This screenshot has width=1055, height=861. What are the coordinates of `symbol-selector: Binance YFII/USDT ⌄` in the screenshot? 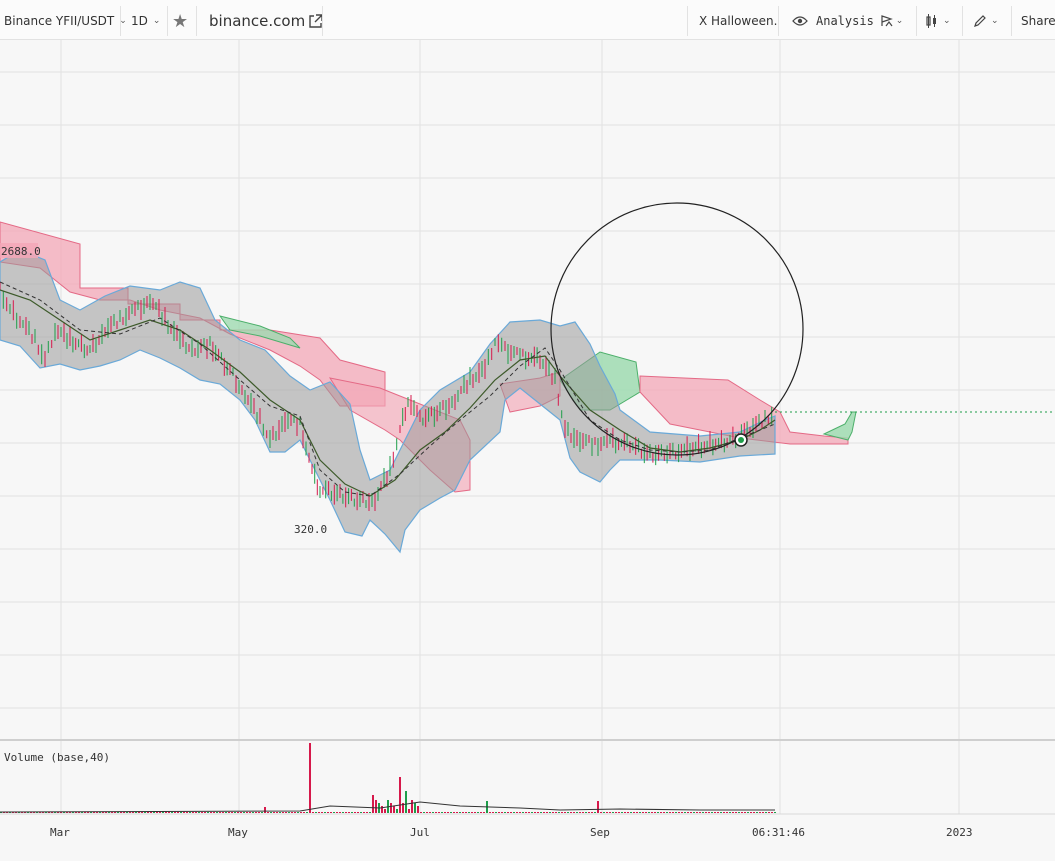 It's located at (65, 21).